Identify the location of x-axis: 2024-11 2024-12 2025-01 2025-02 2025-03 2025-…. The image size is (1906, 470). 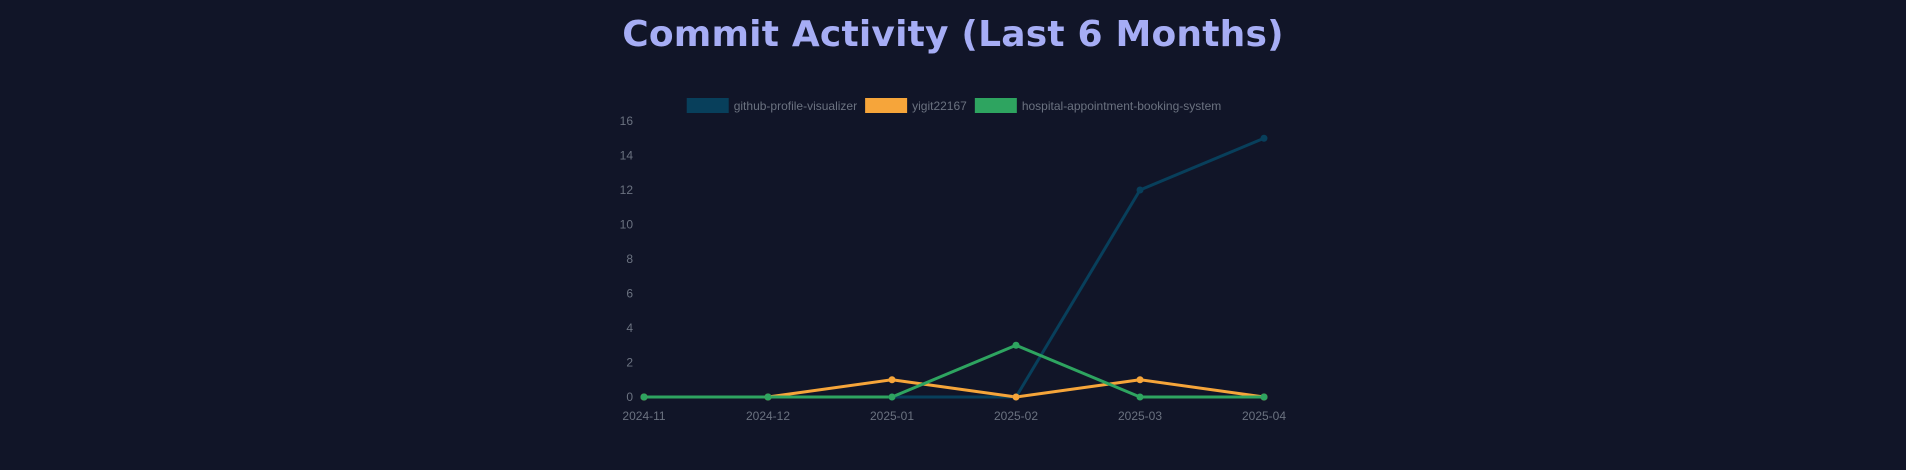
(954, 416).